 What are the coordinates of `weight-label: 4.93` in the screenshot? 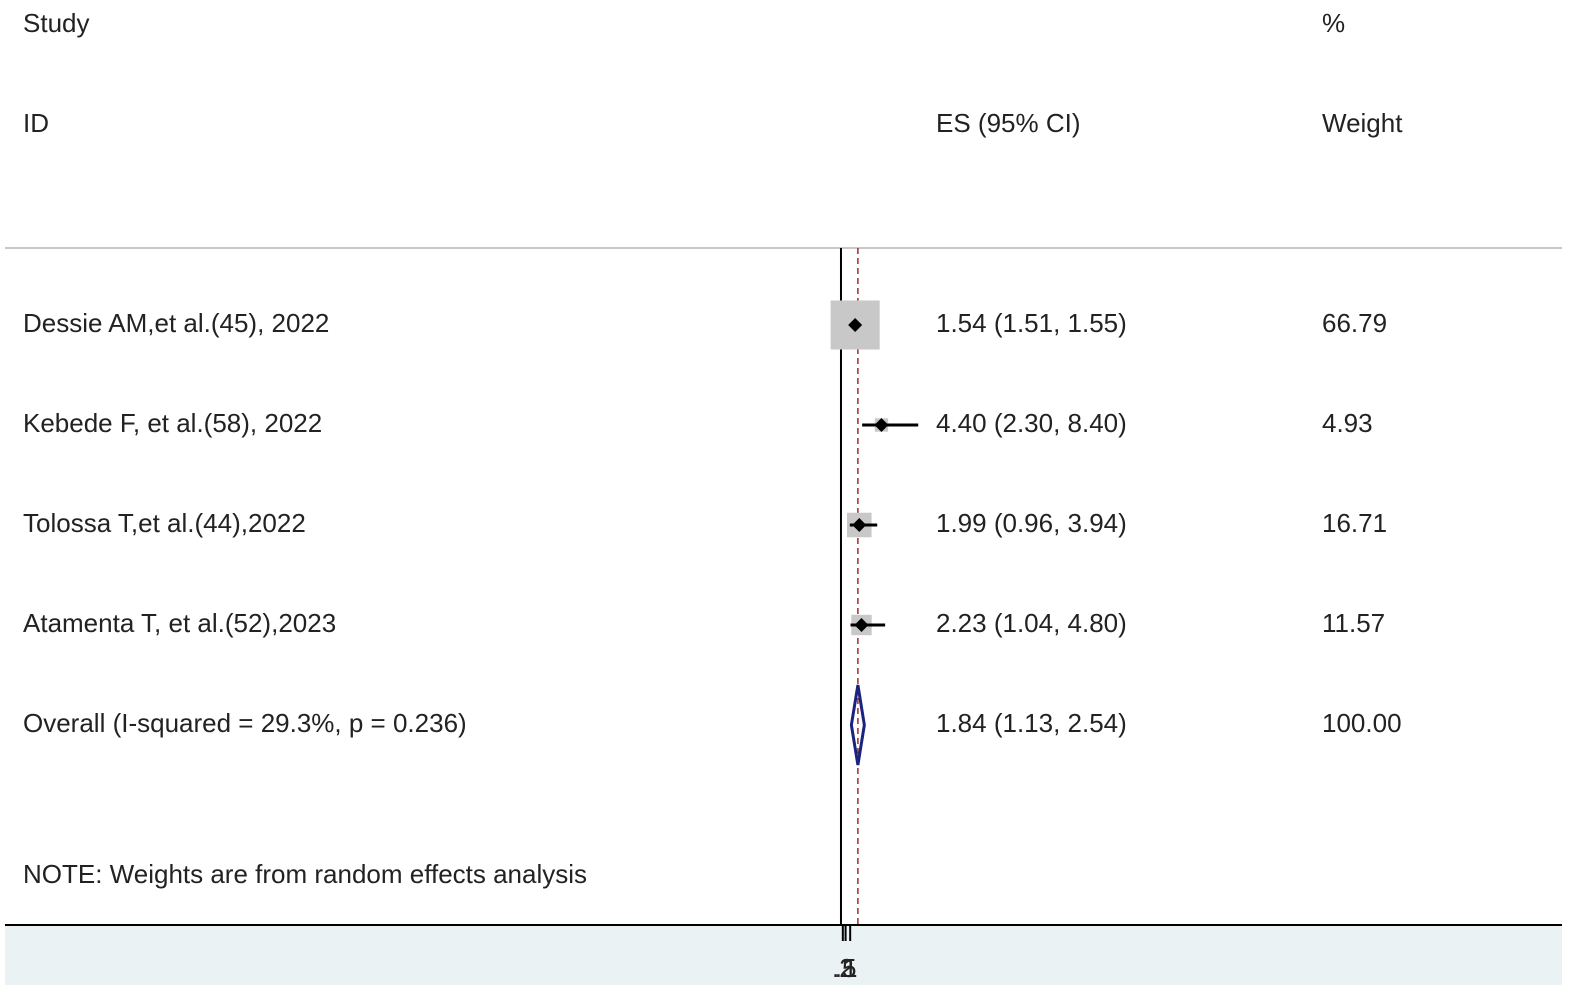 It's located at (1347, 423).